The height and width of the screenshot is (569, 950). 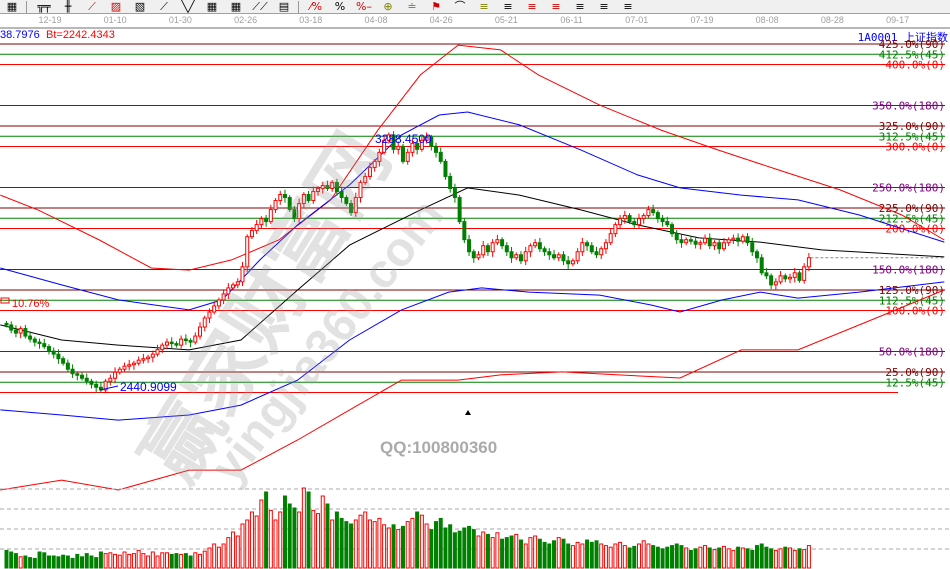 I want to click on toolbar-separator, so click(x=28, y=7).